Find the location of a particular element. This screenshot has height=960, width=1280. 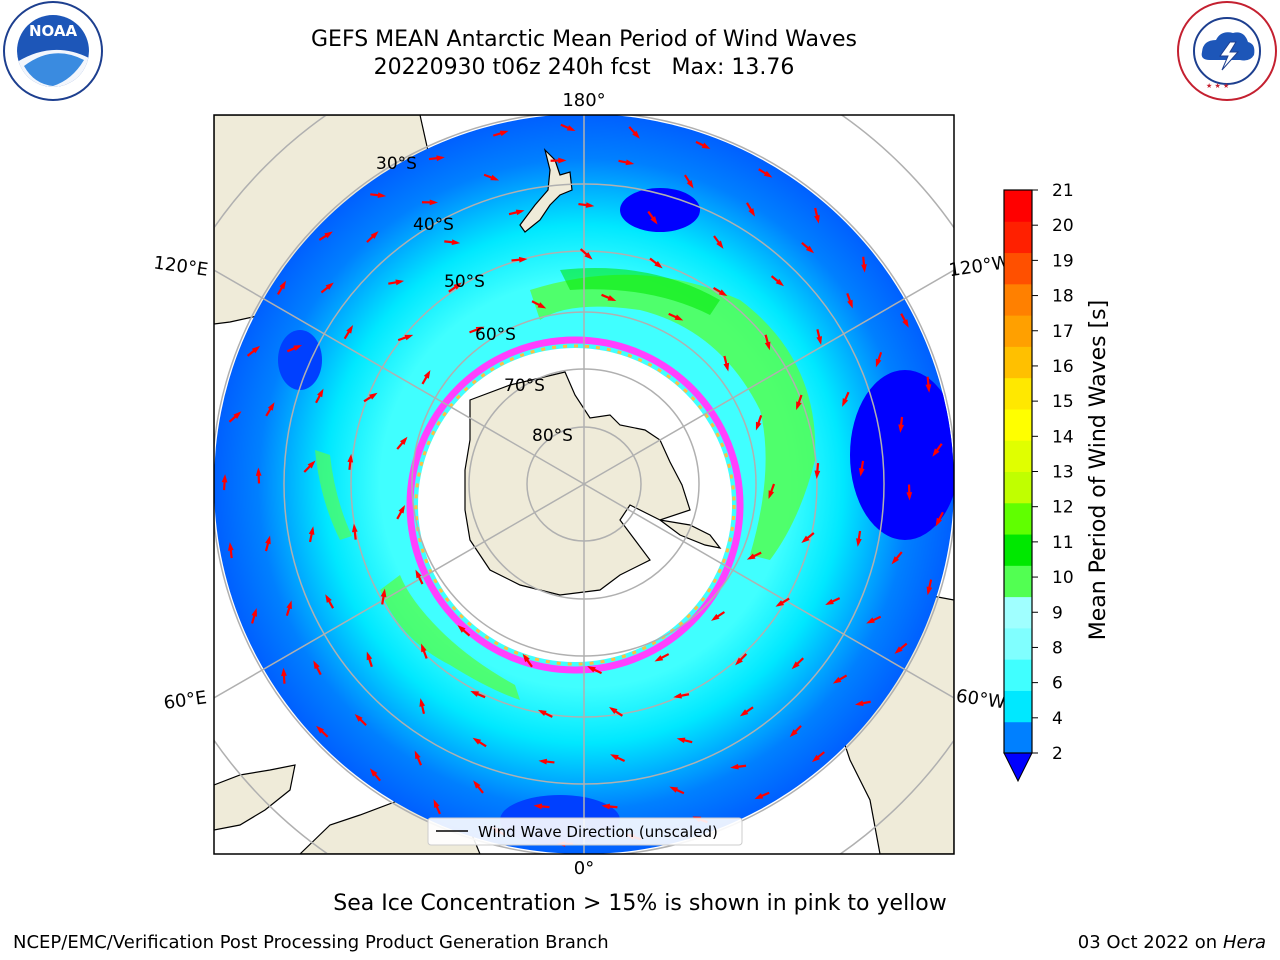

vector-legend: Wind Wave Direction (unscaled) is located at coordinates (585, 831).